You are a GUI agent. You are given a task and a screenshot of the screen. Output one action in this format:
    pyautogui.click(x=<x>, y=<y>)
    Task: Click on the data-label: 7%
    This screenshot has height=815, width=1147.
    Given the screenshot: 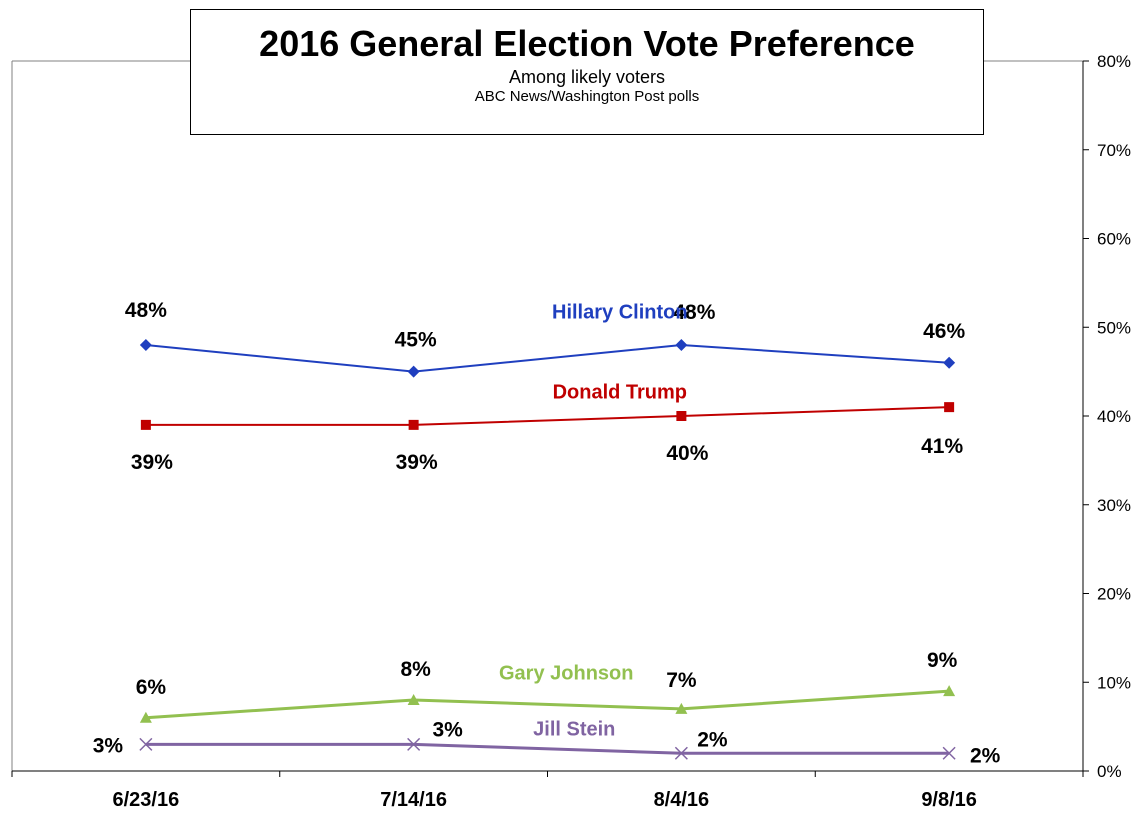 What is the action you would take?
    pyautogui.click(x=681, y=680)
    